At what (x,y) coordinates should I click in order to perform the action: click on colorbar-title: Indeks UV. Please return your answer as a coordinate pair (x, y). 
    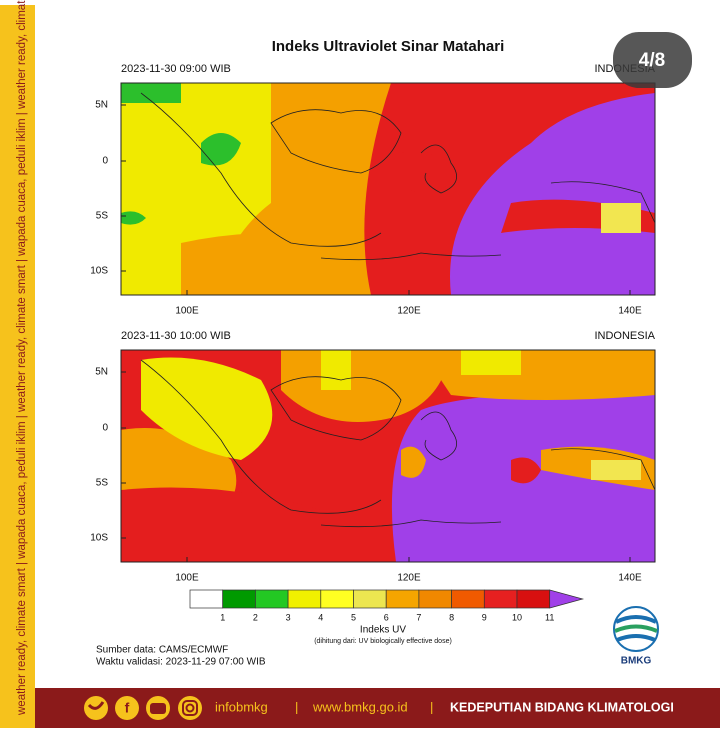
    Looking at the image, I should click on (383, 630).